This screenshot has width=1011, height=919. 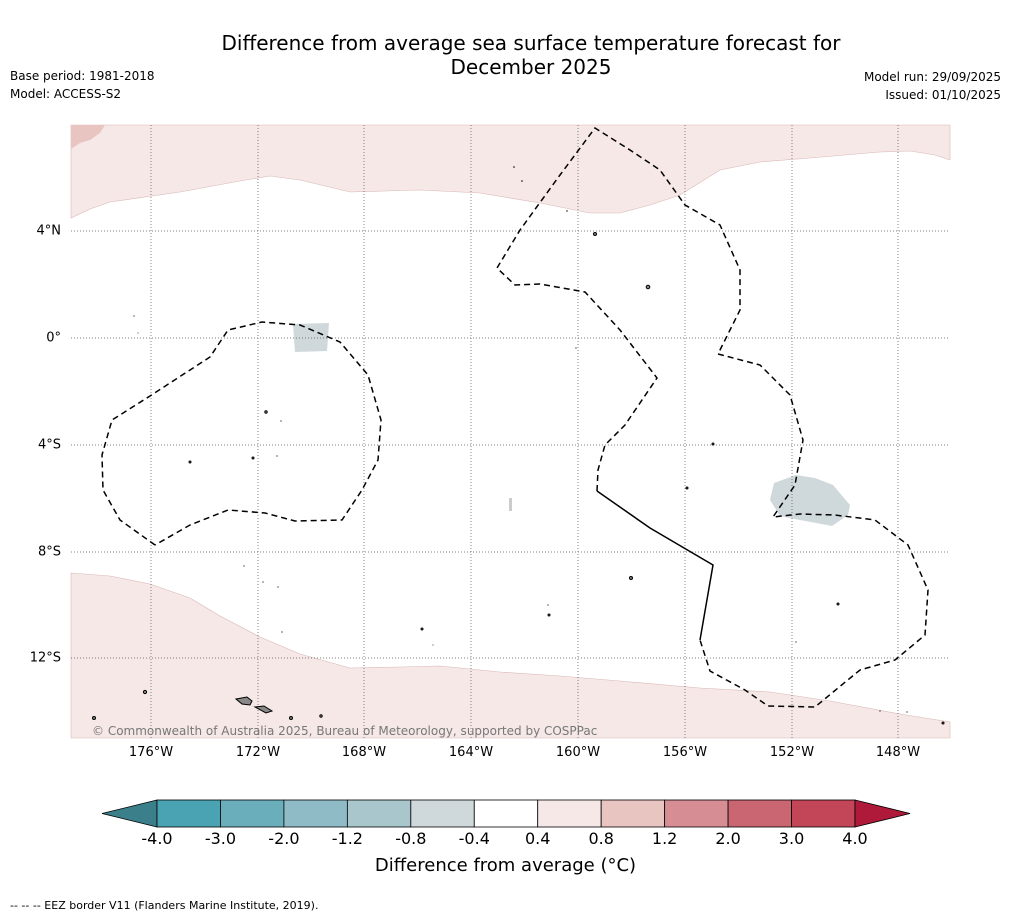 I want to click on colorbar-under-arrow, so click(x=129, y=813).